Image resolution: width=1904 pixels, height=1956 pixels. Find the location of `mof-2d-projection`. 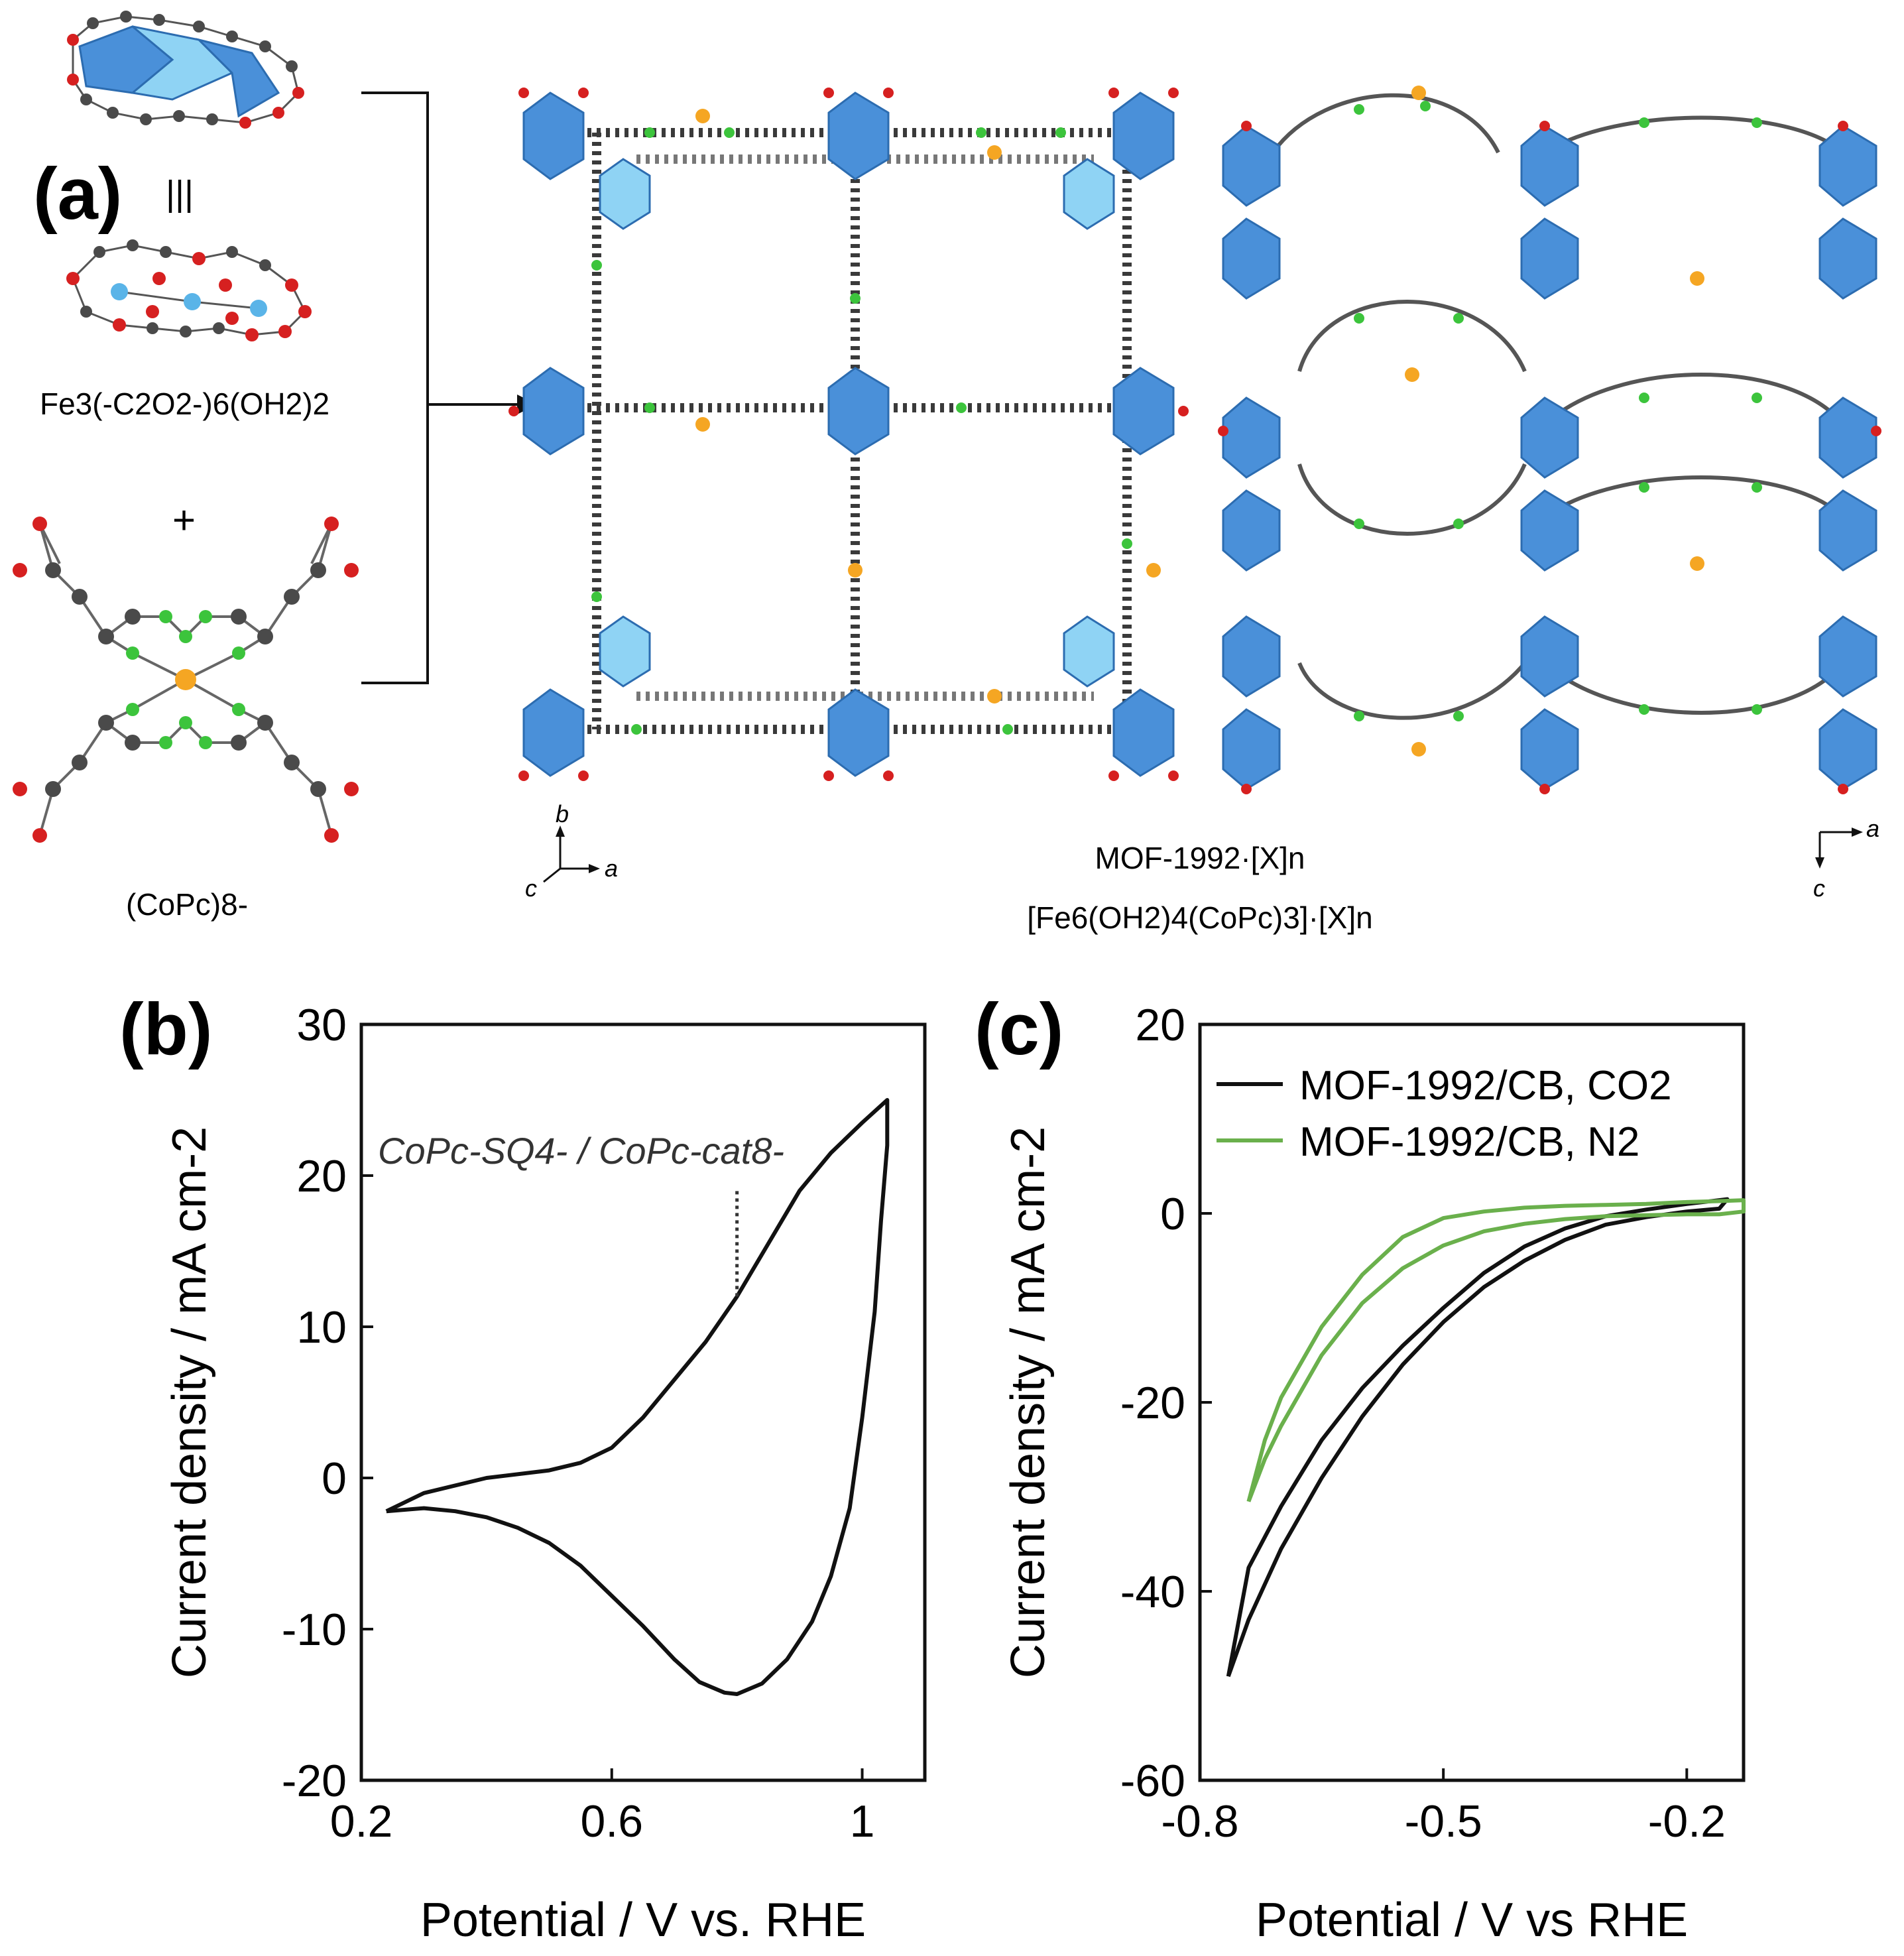

mof-2d-projection is located at coordinates (1549, 440).